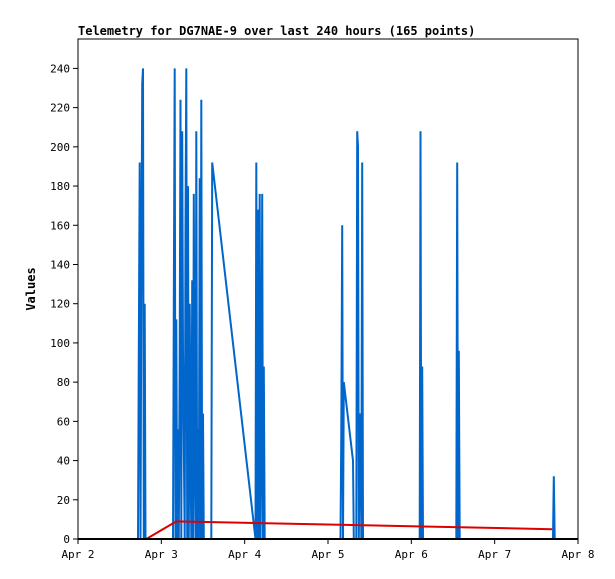 The image size is (615, 579). Describe the element at coordinates (60, 304) in the screenshot. I see `y-tick-label: 120` at that location.